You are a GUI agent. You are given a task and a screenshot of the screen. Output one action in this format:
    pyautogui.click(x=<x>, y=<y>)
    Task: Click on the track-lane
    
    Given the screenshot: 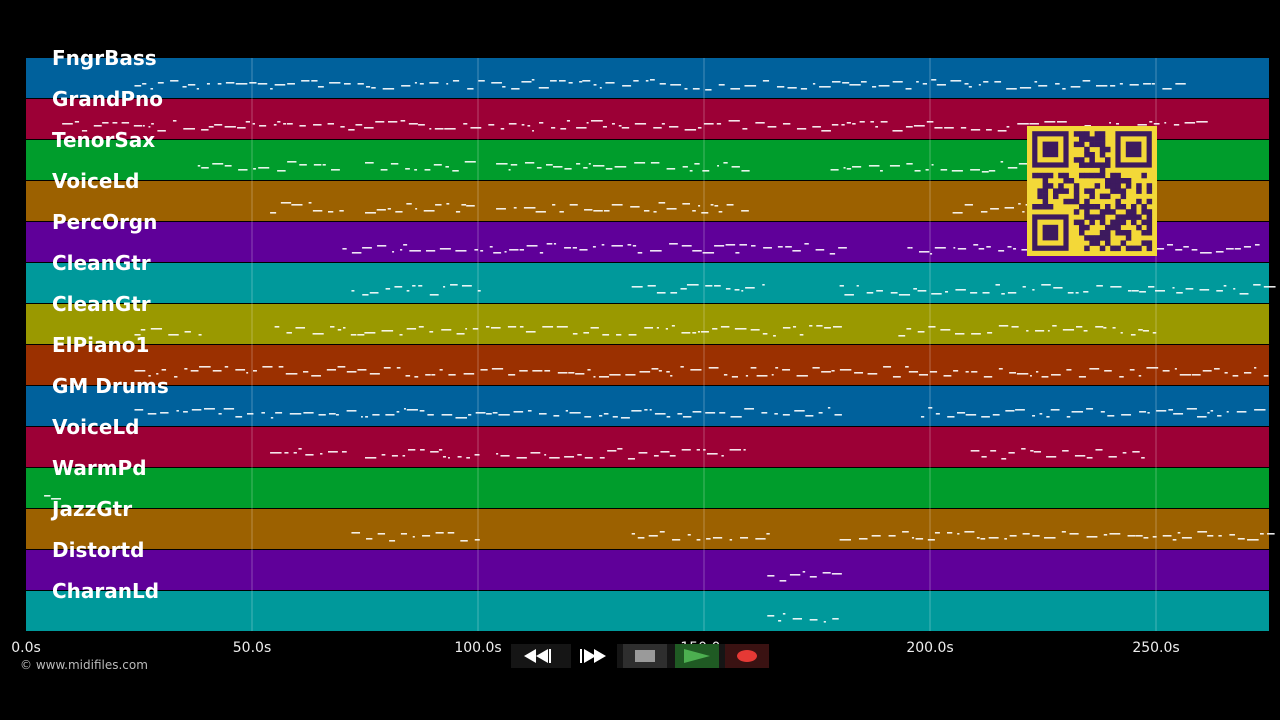 What is the action you would take?
    pyautogui.click(x=647, y=283)
    